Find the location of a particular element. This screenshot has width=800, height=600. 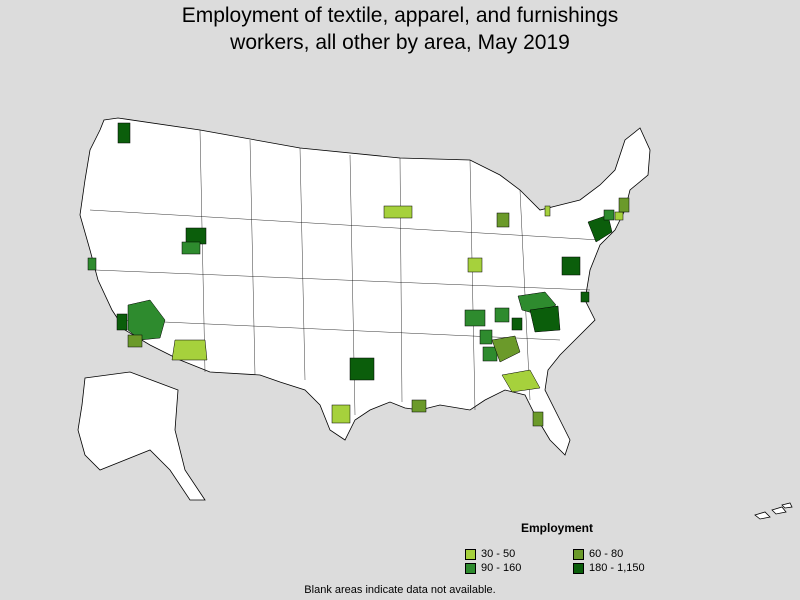

legend-label: 60 - 80 is located at coordinates (606, 554).